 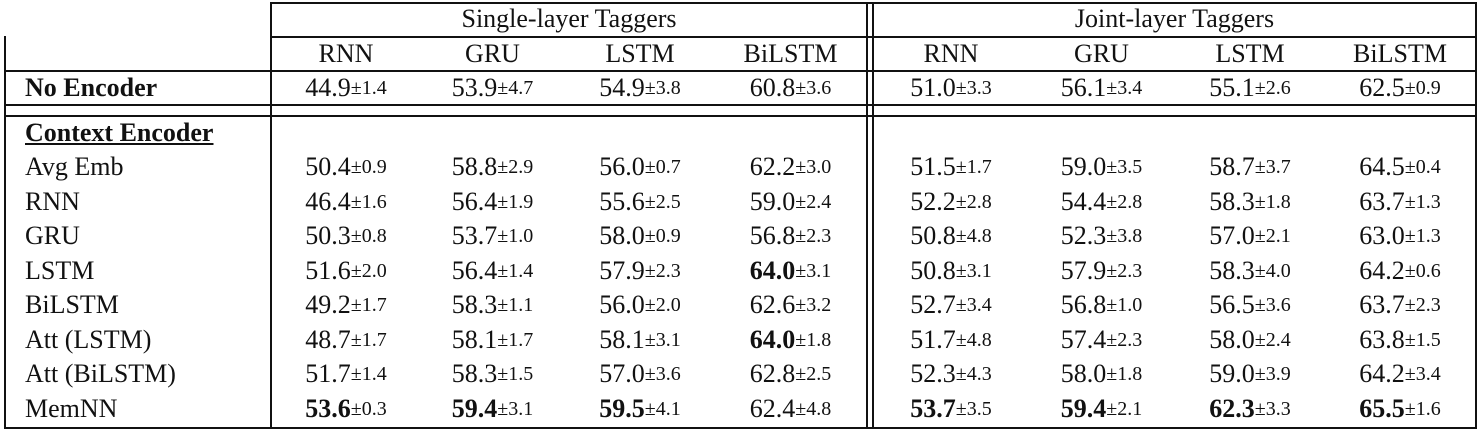 What do you see at coordinates (1272, 167) in the screenshot?
I see `std: ±3.7` at bounding box center [1272, 167].